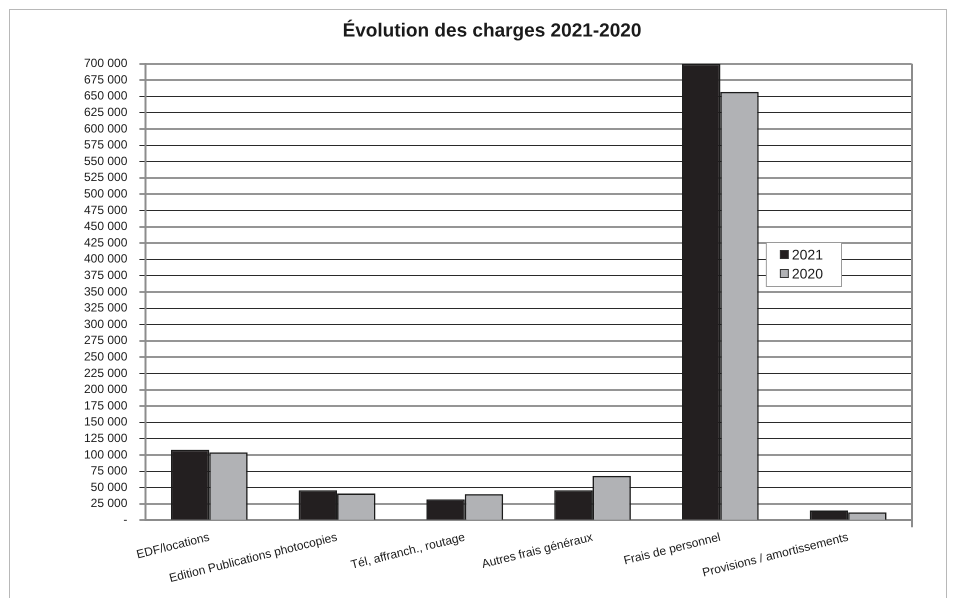 The height and width of the screenshot is (598, 954). Describe the element at coordinates (106, 275) in the screenshot. I see `y-tick-label: 375 000` at that location.